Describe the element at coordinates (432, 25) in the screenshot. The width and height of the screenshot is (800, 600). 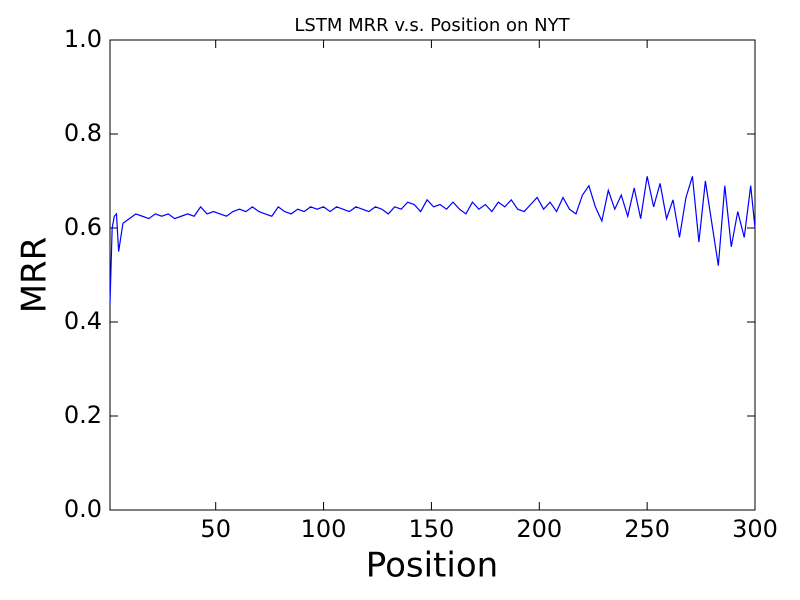
I see `chart-title: LSTM MRR v.s. Position on NYT` at that location.